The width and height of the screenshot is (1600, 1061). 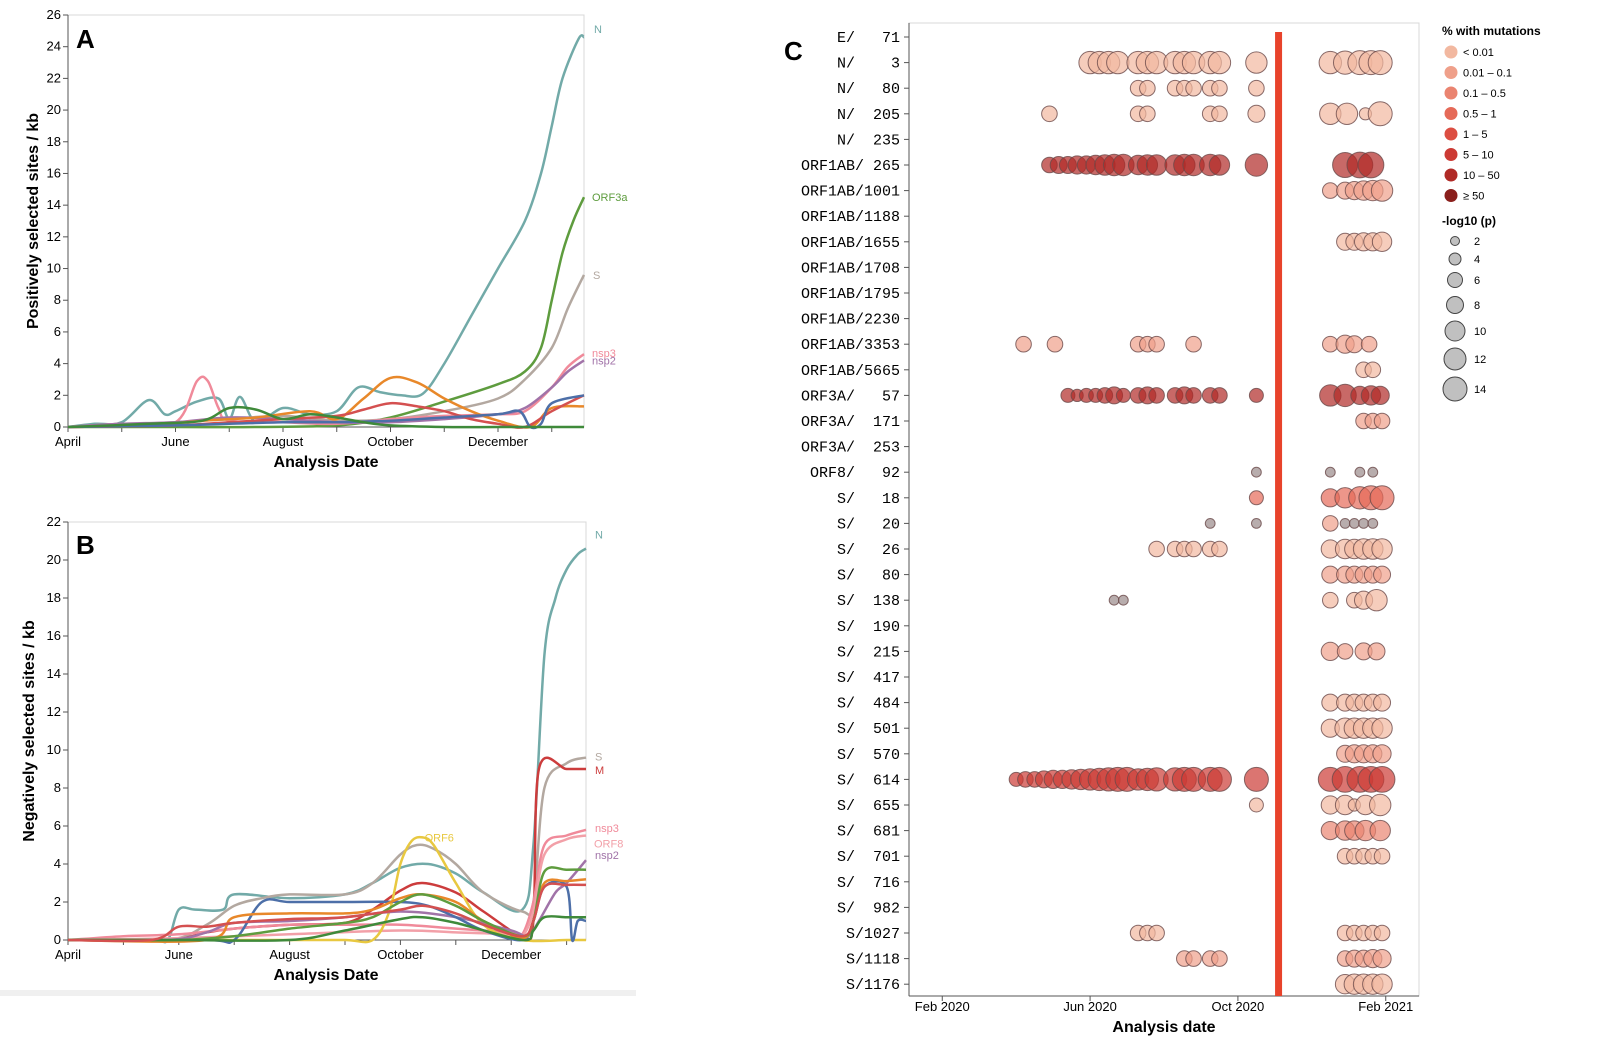 I want to click on legend-color-label: < 0.01, so click(x=1478, y=53).